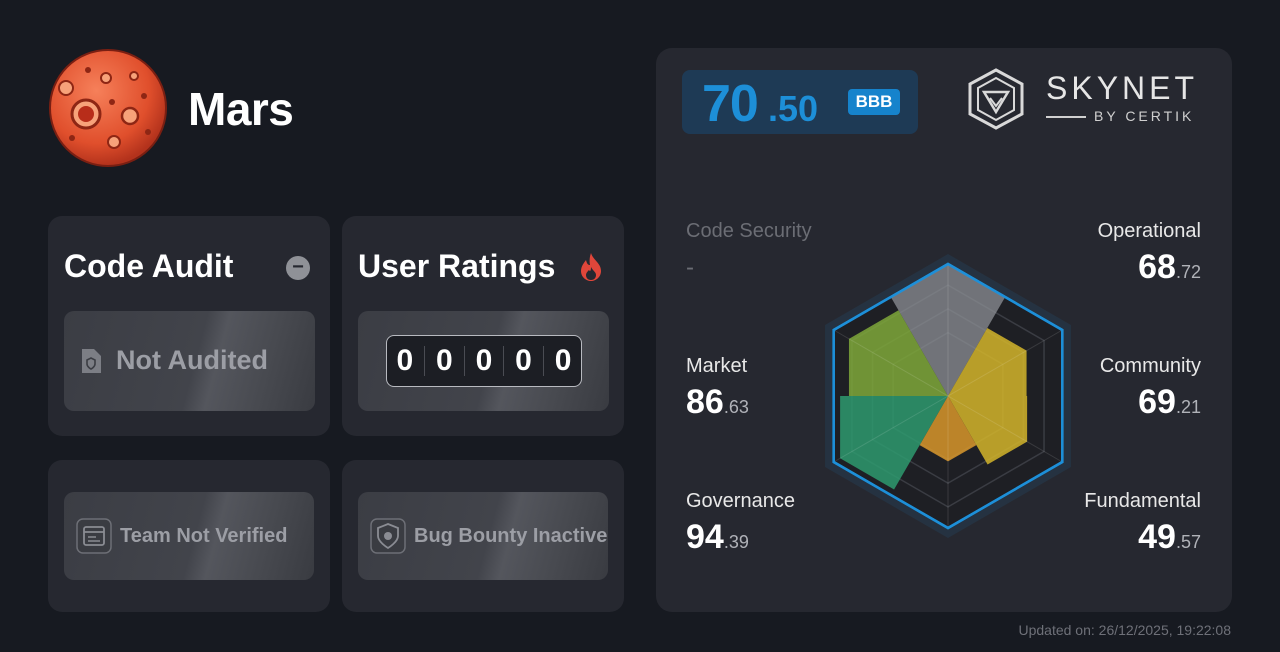 This screenshot has height=652, width=1280. I want to click on radar-area-market, so click(898, 353).